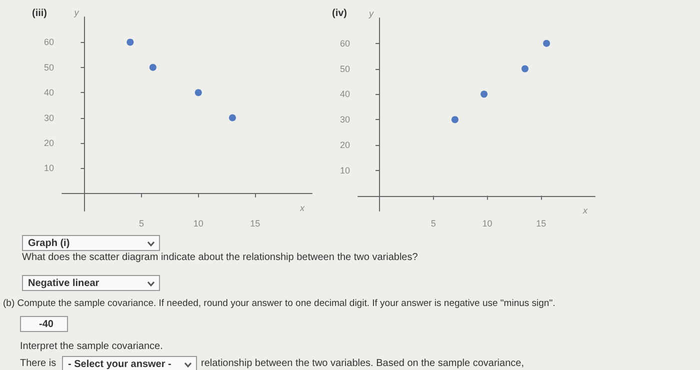 Image resolution: width=700 pixels, height=370 pixels. I want to click on dropdown-field: Graph (i), so click(91, 243).